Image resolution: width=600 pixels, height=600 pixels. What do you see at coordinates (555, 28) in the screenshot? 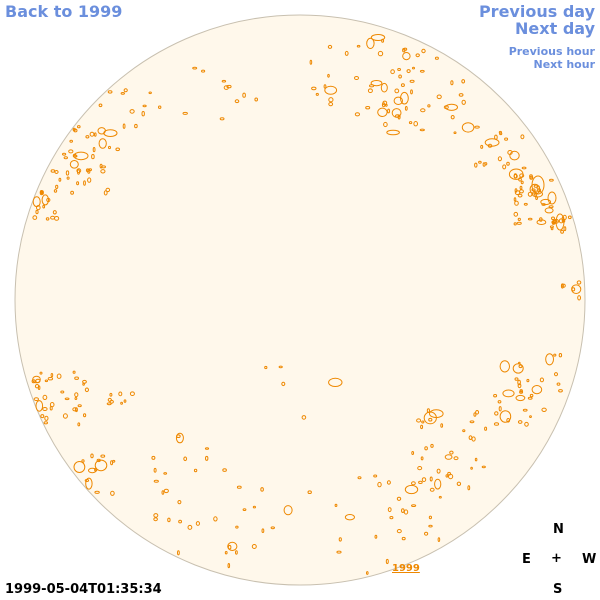
I see `next-day-link: Next day` at bounding box center [555, 28].